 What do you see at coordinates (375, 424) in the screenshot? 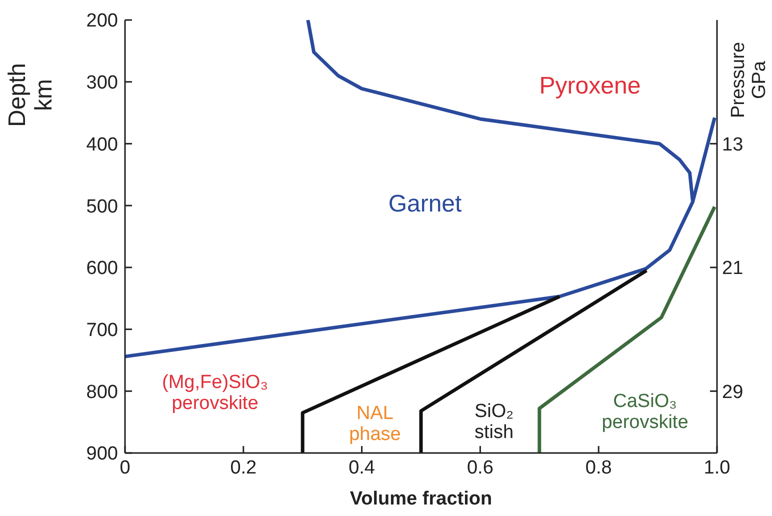
I see `annotation: NAL phase` at bounding box center [375, 424].